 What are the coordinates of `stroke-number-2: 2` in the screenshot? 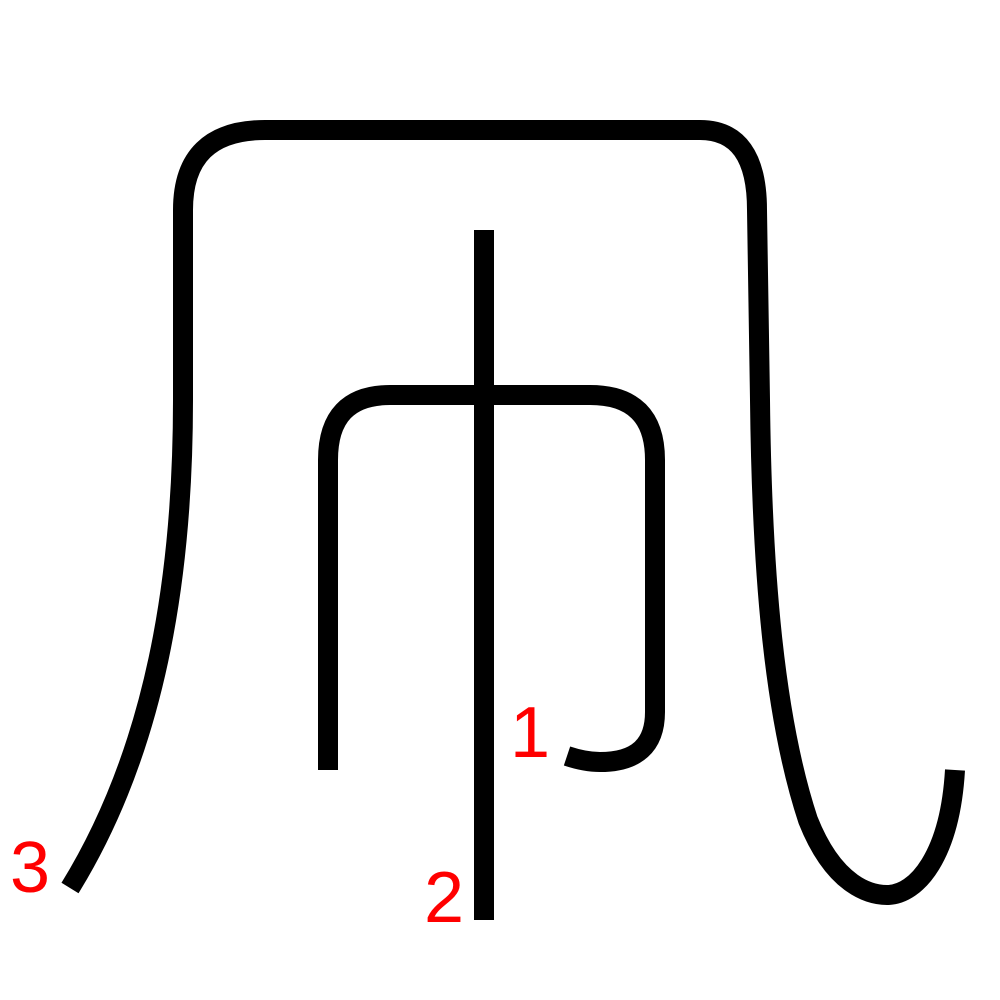 It's located at (444, 898).